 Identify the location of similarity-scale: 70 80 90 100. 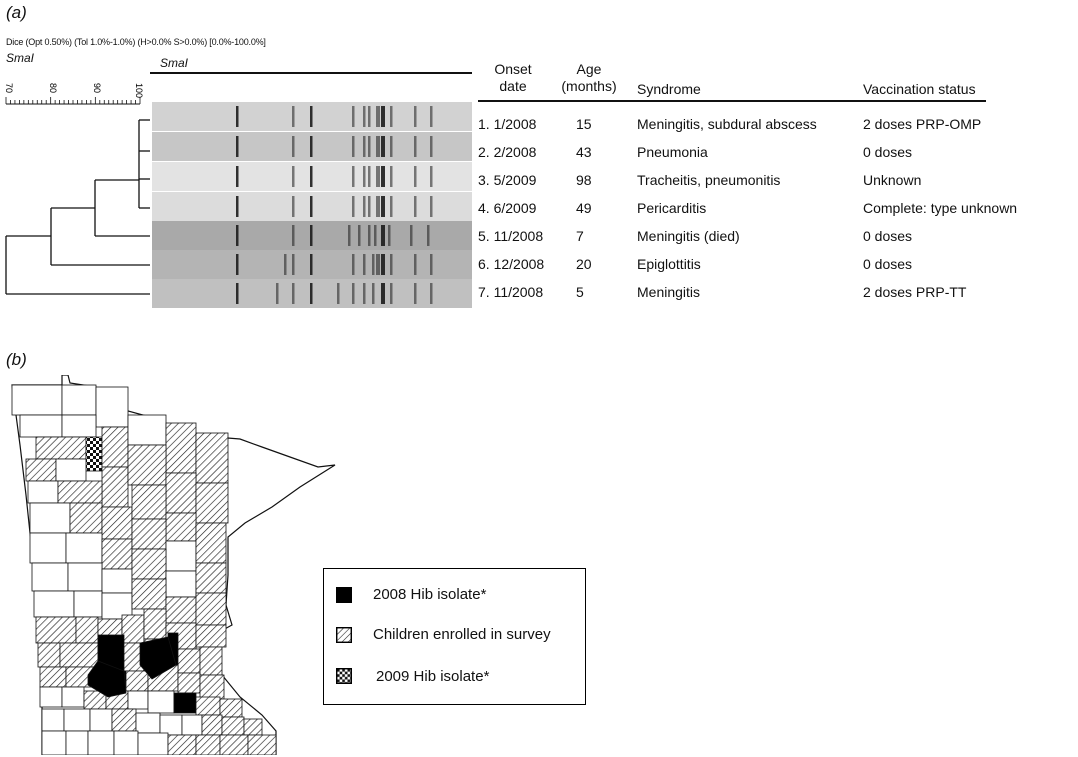
(74, 94).